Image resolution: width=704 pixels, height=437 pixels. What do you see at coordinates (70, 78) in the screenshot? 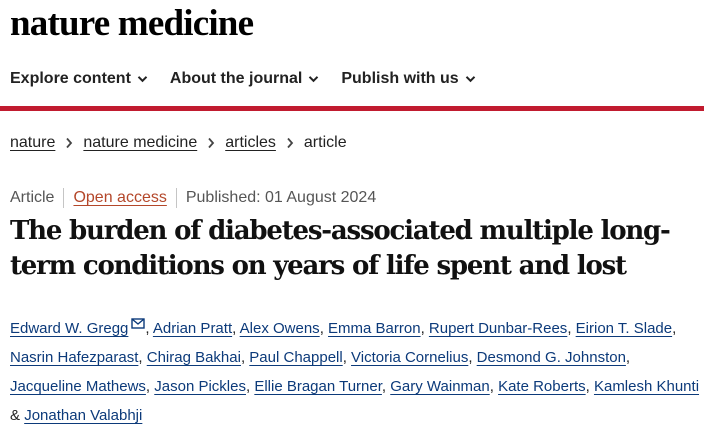
I see `nav-item-label: Explore content` at bounding box center [70, 78].